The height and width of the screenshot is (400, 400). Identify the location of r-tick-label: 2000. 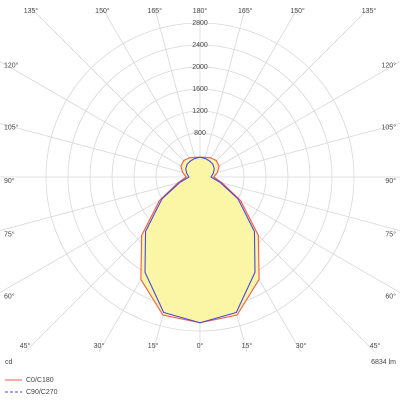
(200, 67).